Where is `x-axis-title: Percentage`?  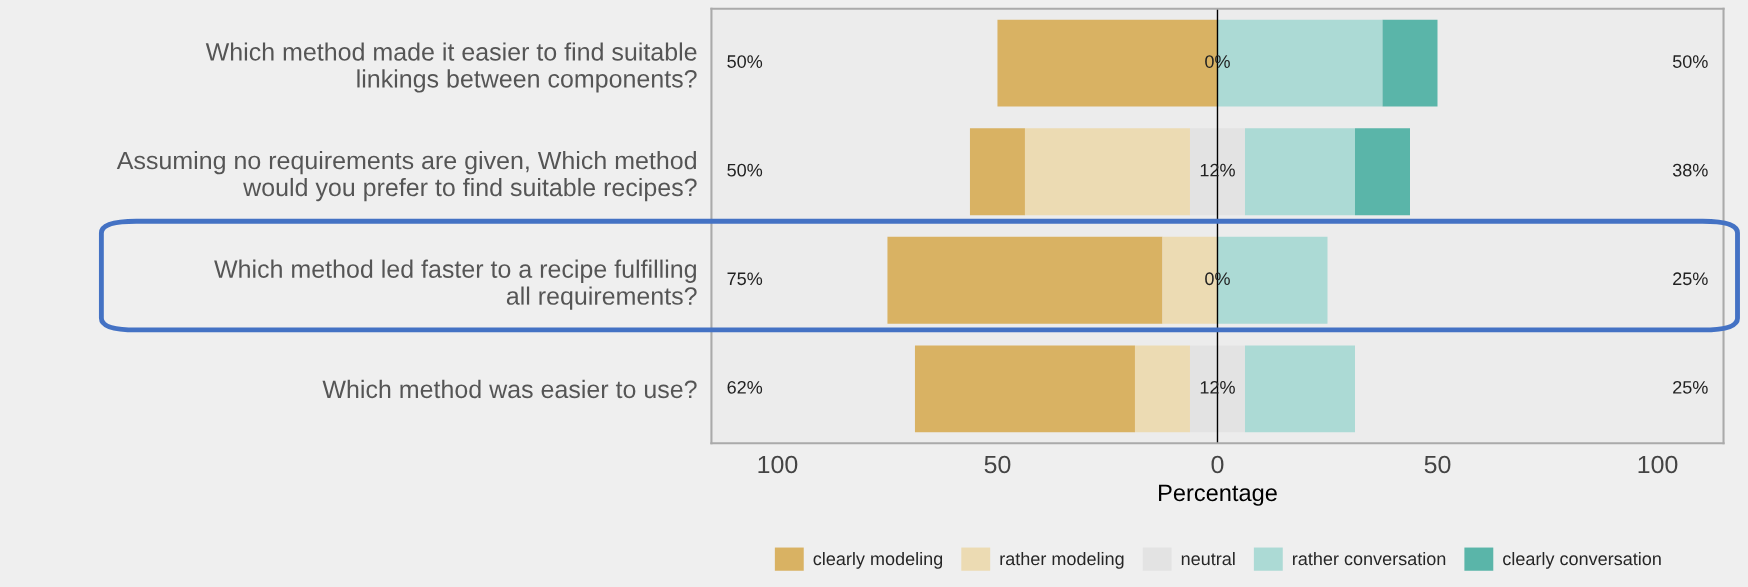
x-axis-title: Percentage is located at coordinates (1218, 495).